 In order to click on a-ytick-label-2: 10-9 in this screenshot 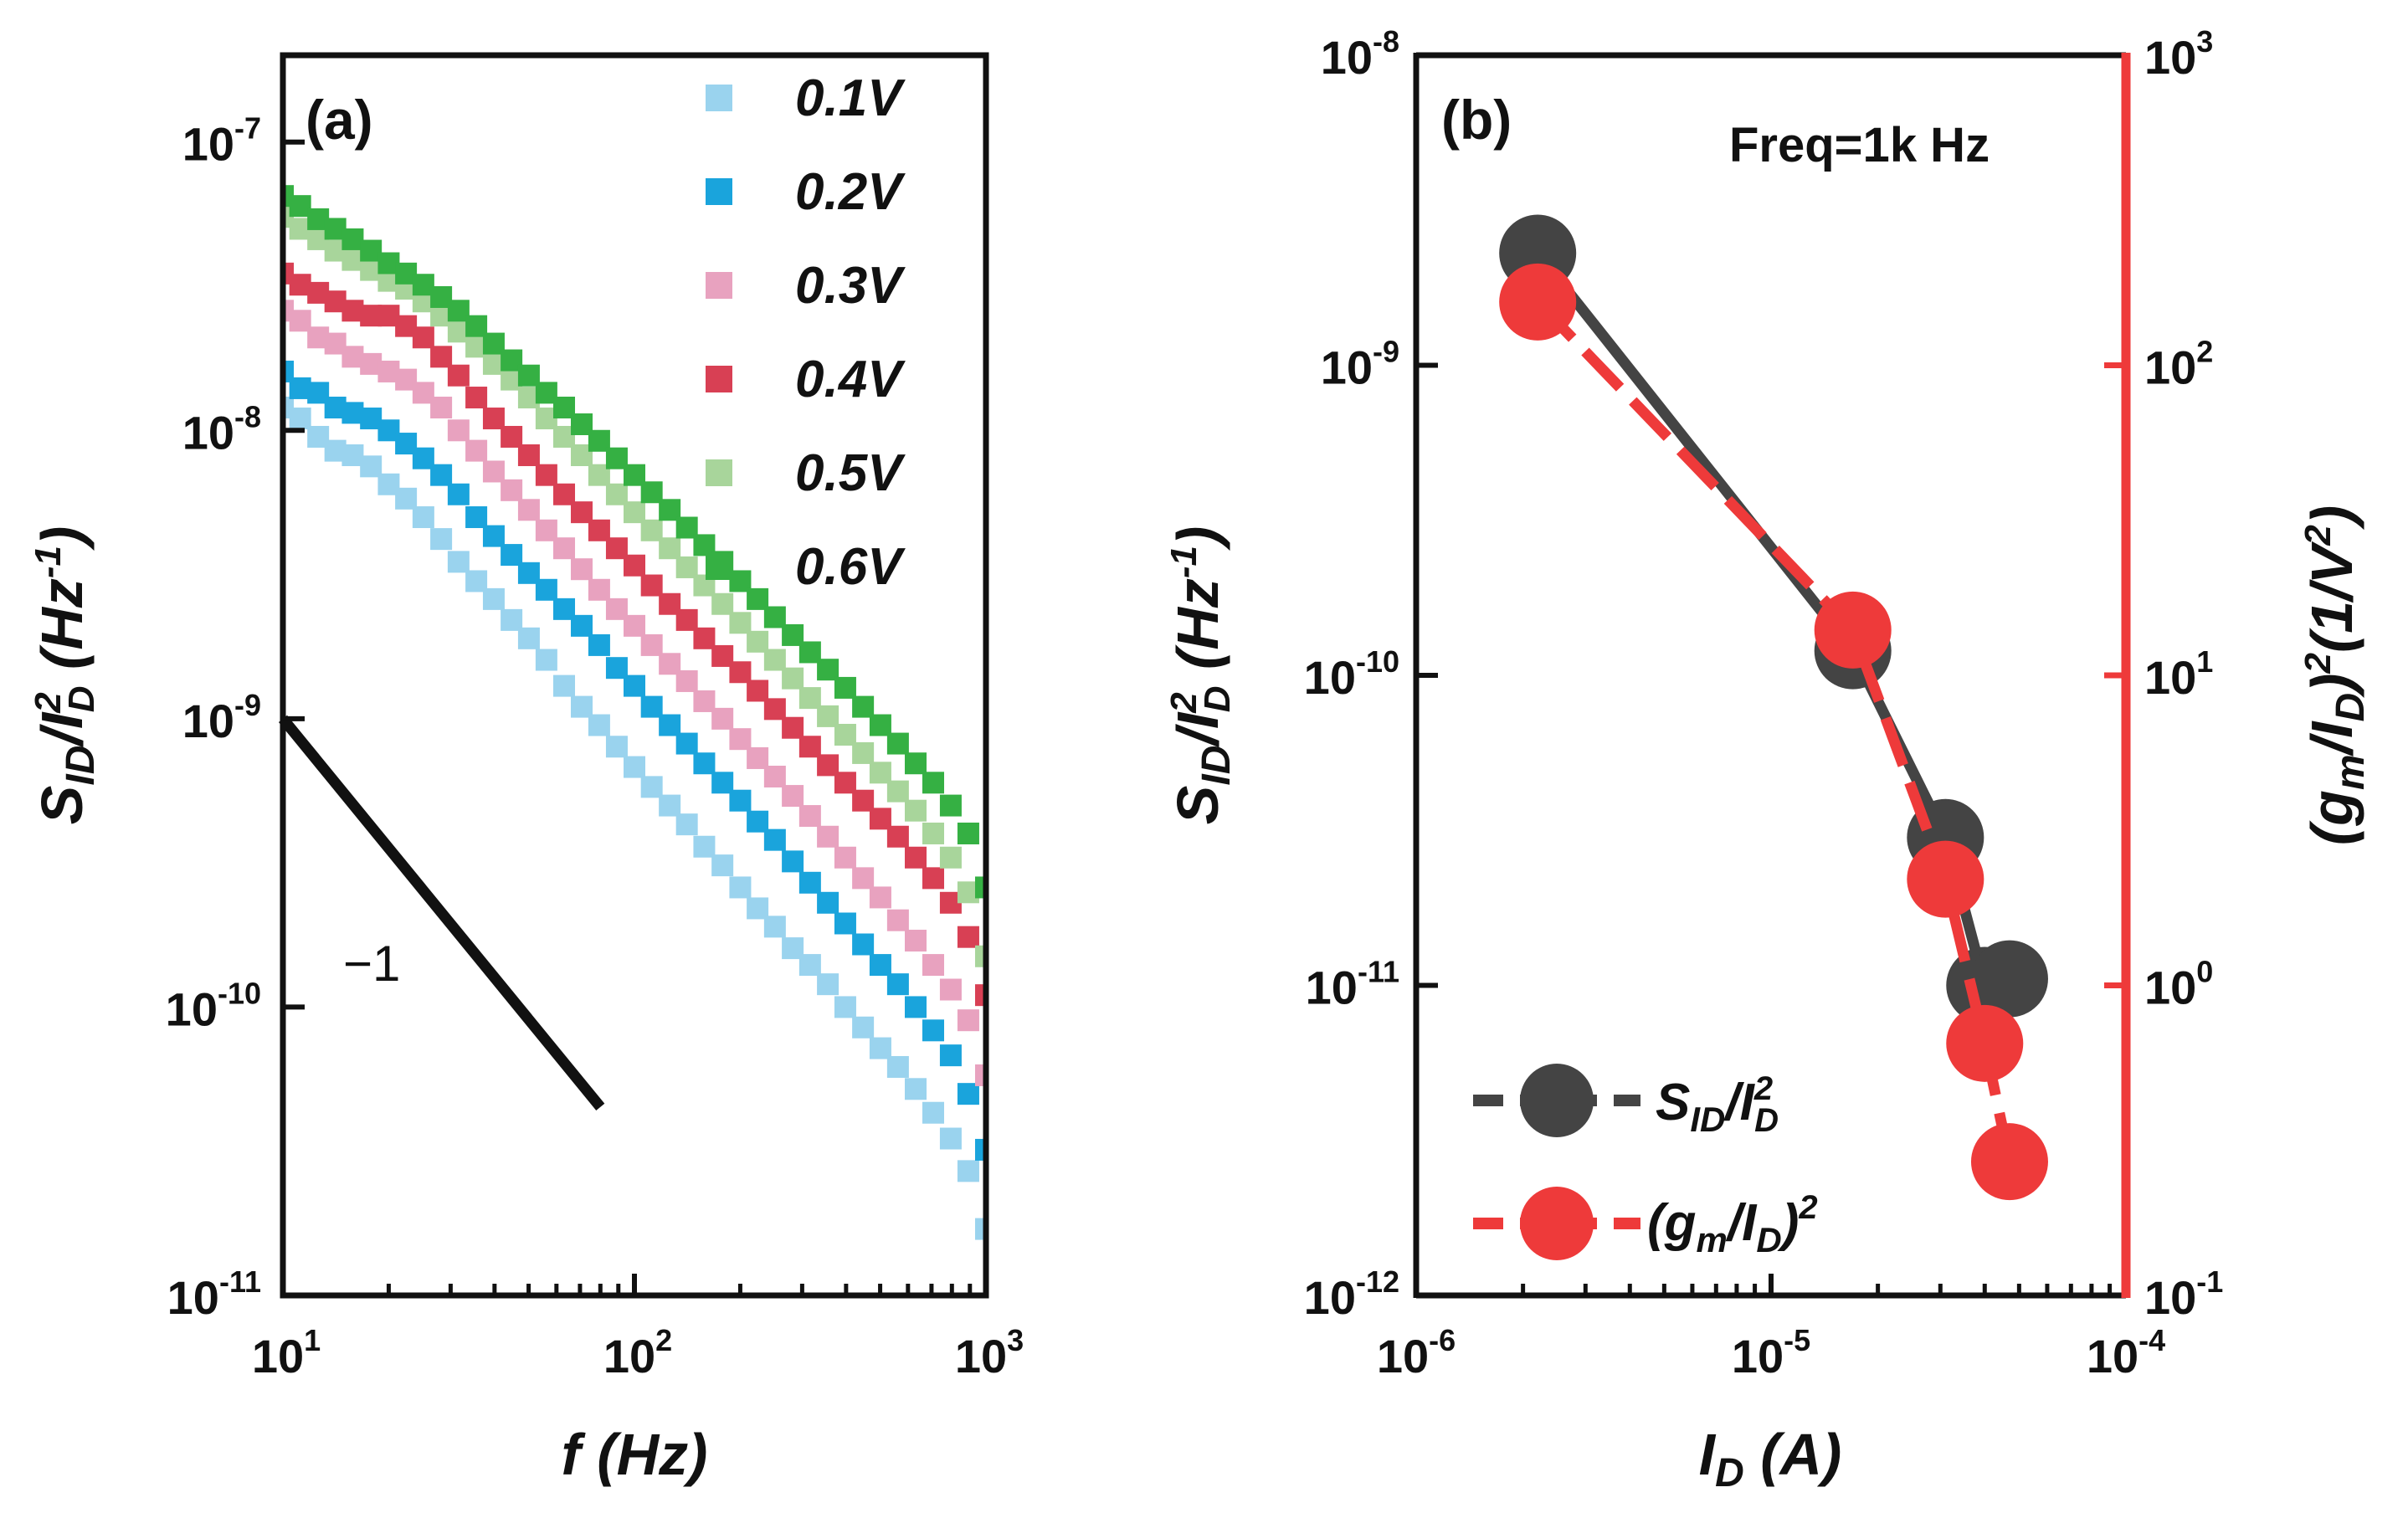, I will do `click(221, 717)`.